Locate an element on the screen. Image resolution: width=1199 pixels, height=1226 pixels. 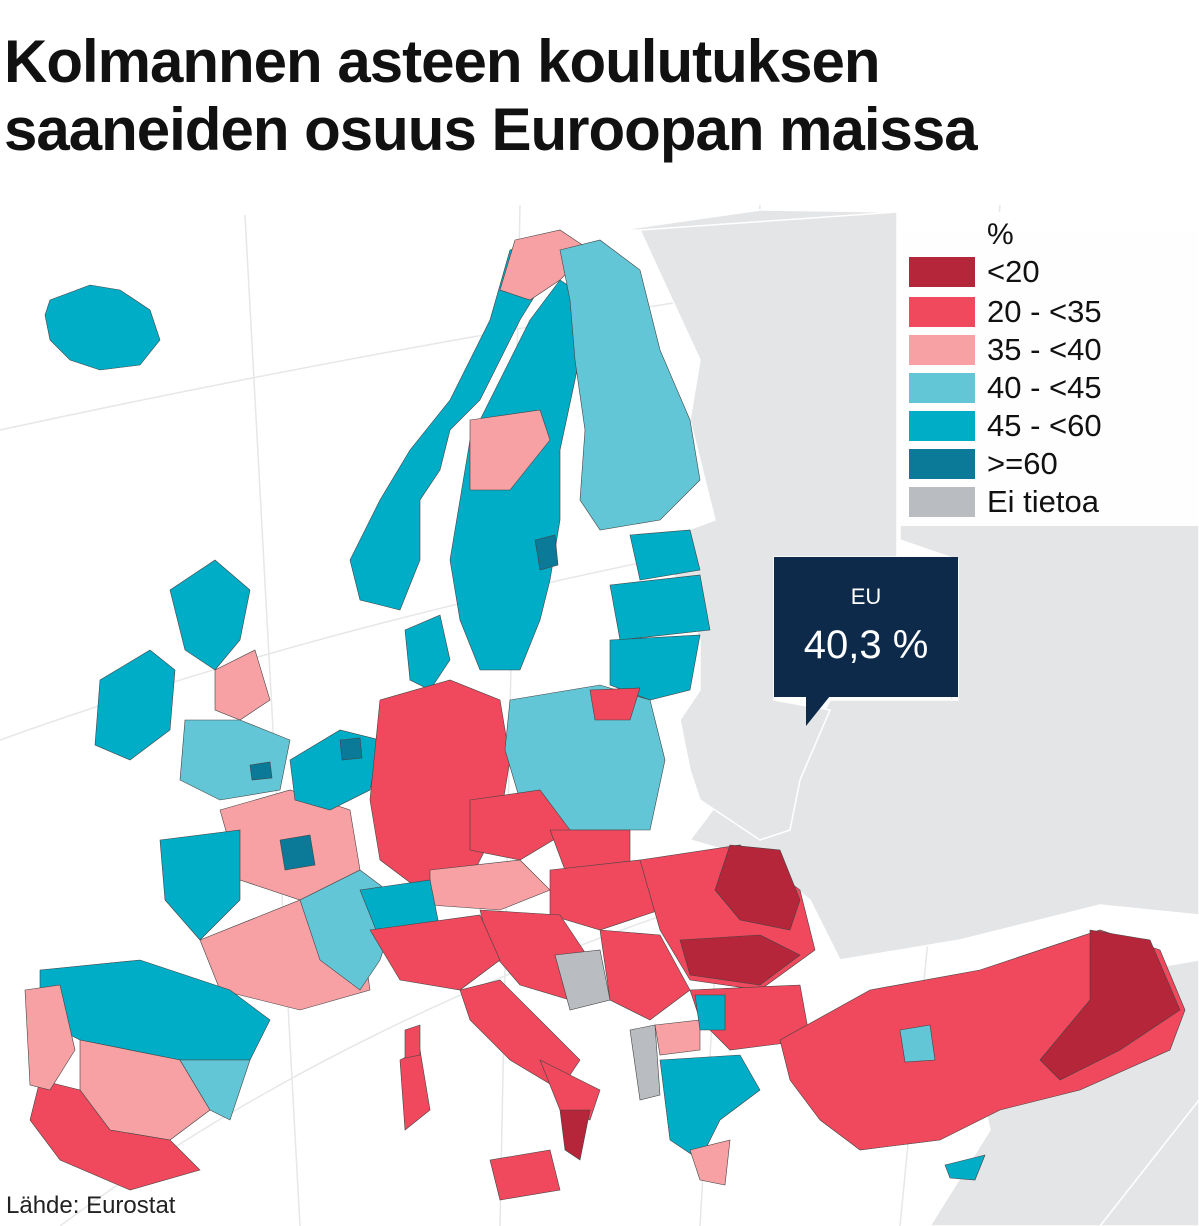
region-london is located at coordinates (261, 771).